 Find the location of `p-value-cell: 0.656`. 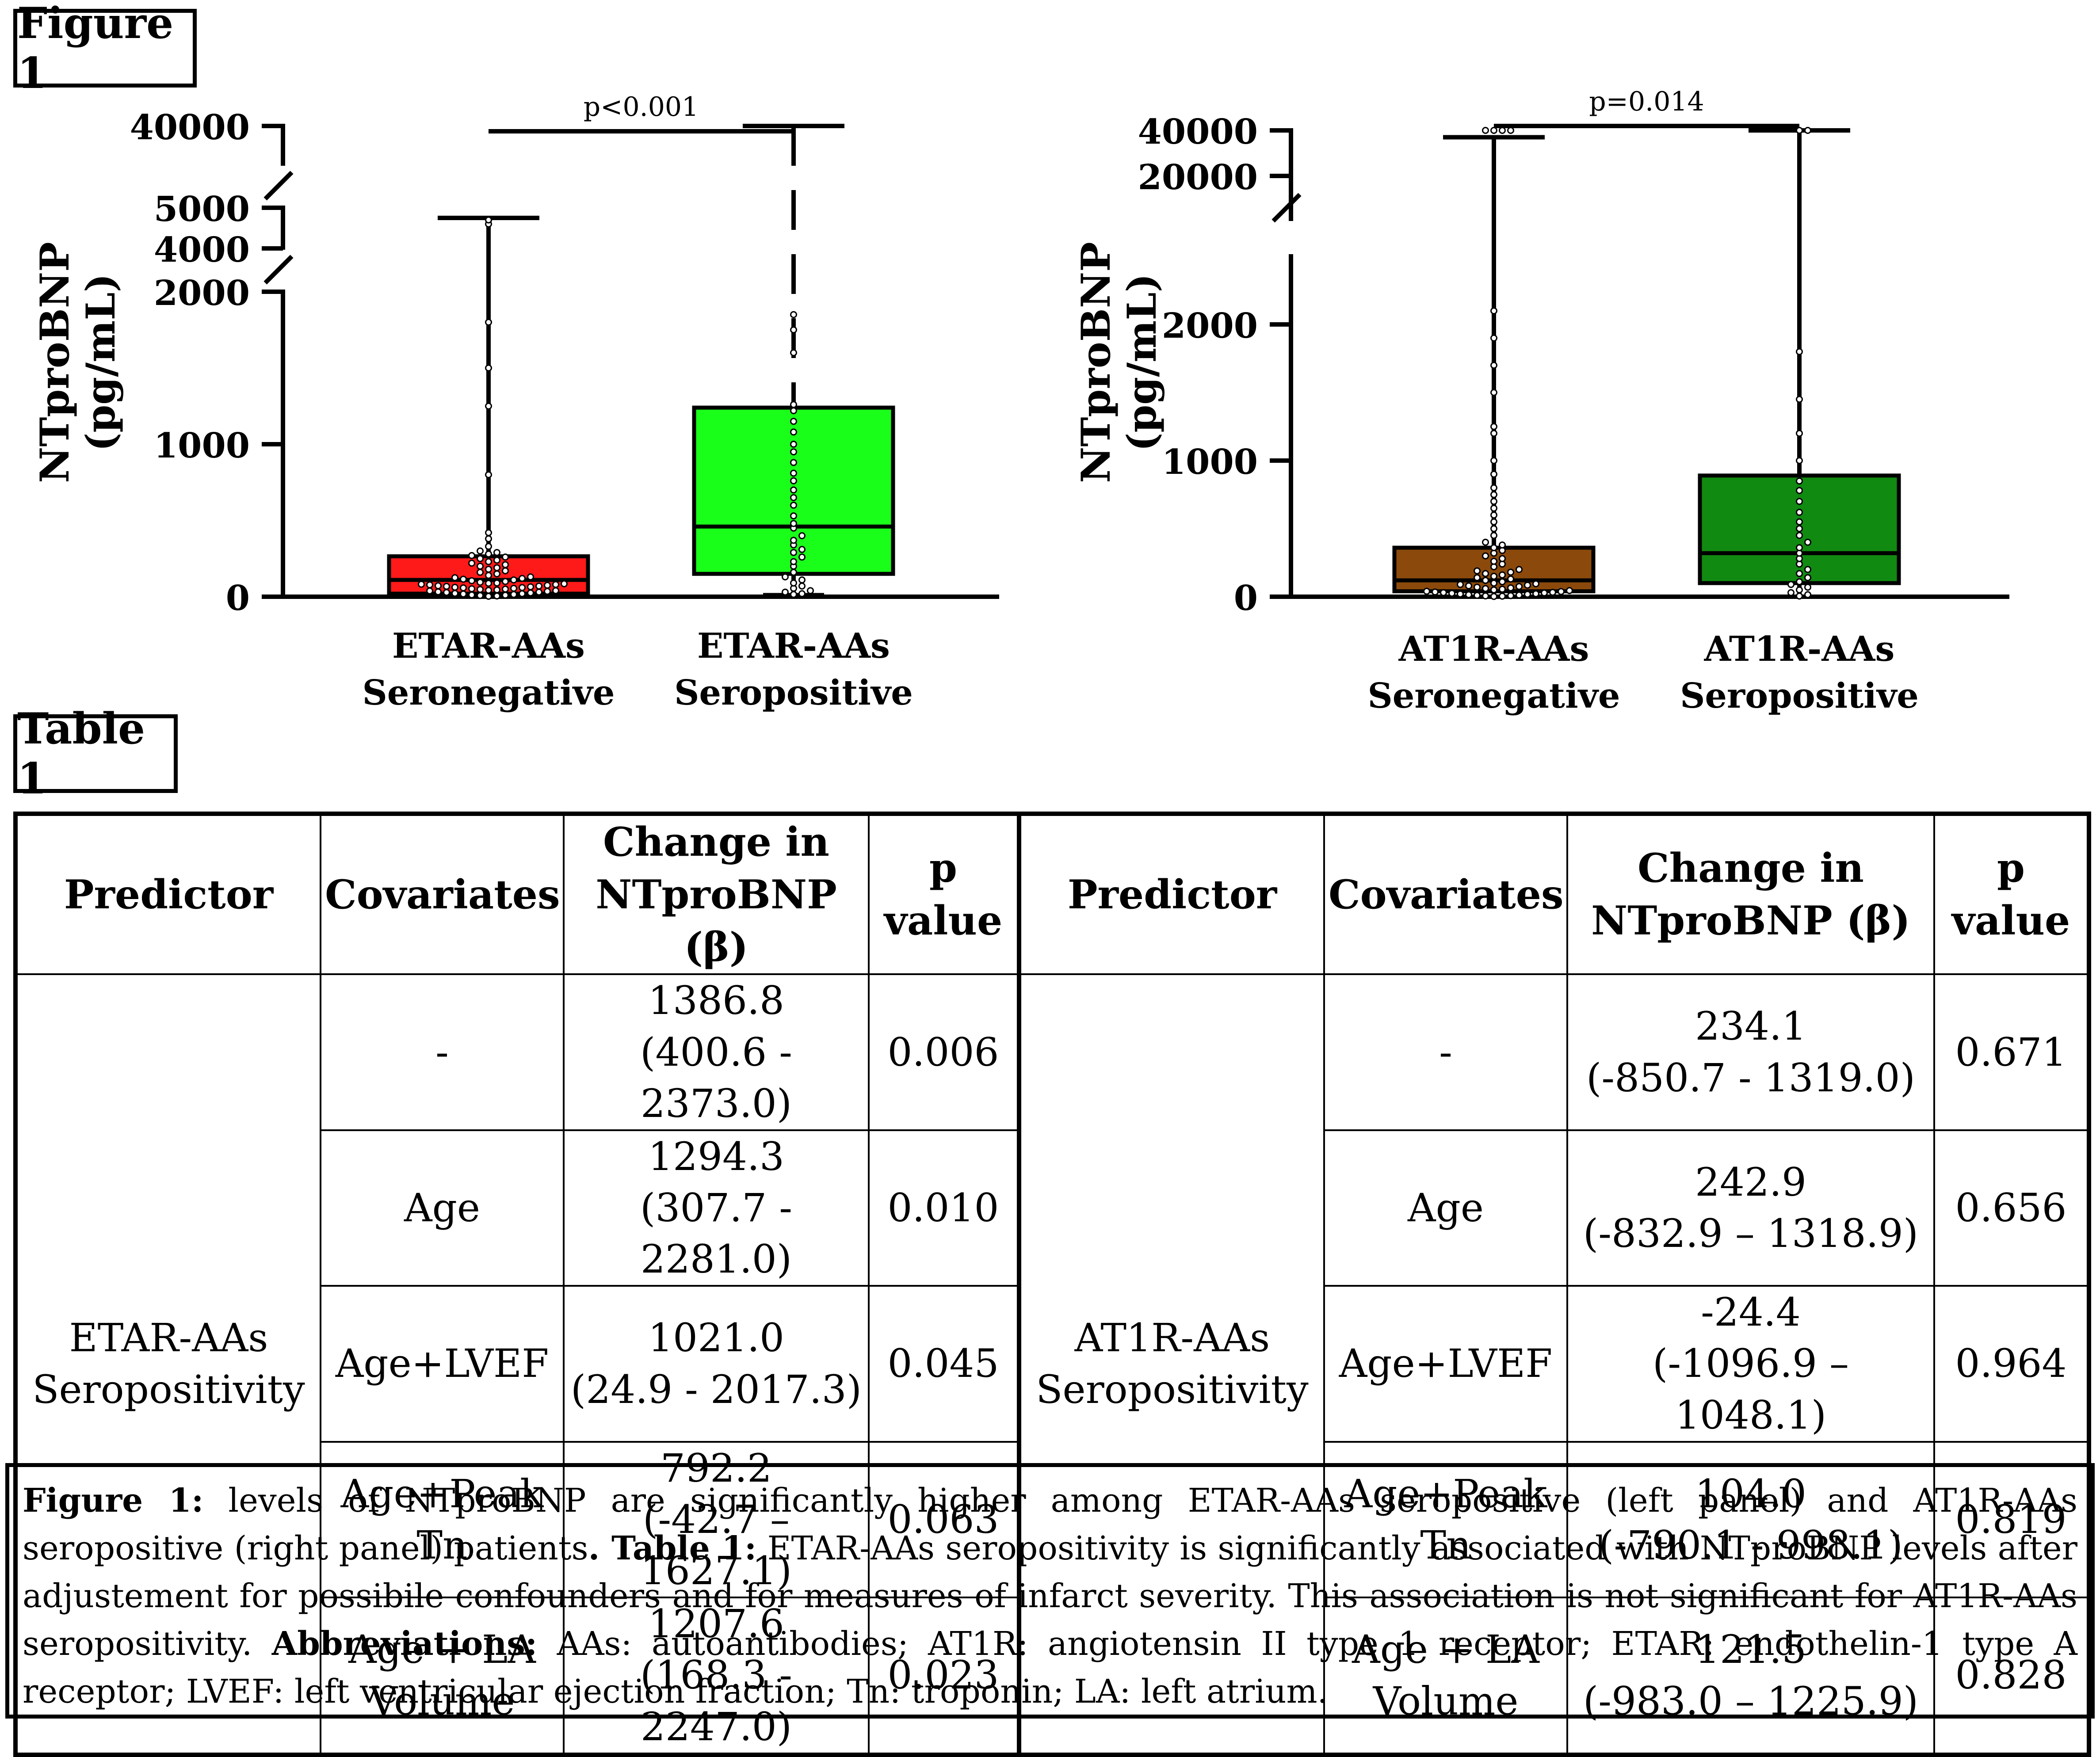

p-value-cell: 0.656 is located at coordinates (2011, 1208).